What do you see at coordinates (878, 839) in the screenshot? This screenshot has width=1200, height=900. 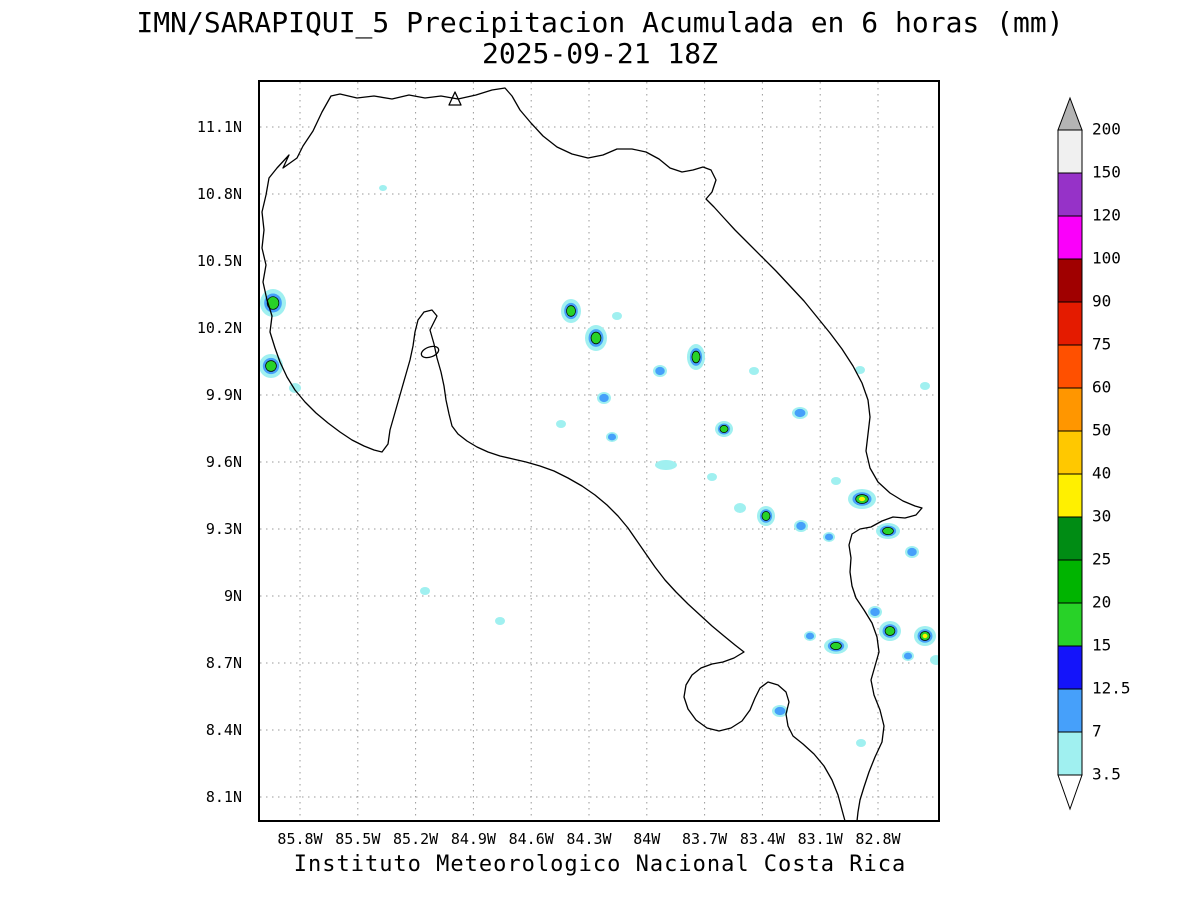 I see `lon-tick-label: 82.8W` at bounding box center [878, 839].